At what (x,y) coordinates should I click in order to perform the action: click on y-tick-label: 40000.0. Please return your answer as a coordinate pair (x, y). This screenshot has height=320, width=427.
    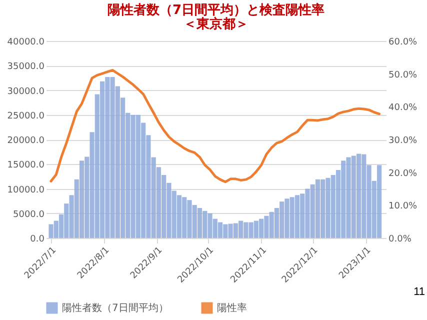
    Looking at the image, I should click on (26, 43).